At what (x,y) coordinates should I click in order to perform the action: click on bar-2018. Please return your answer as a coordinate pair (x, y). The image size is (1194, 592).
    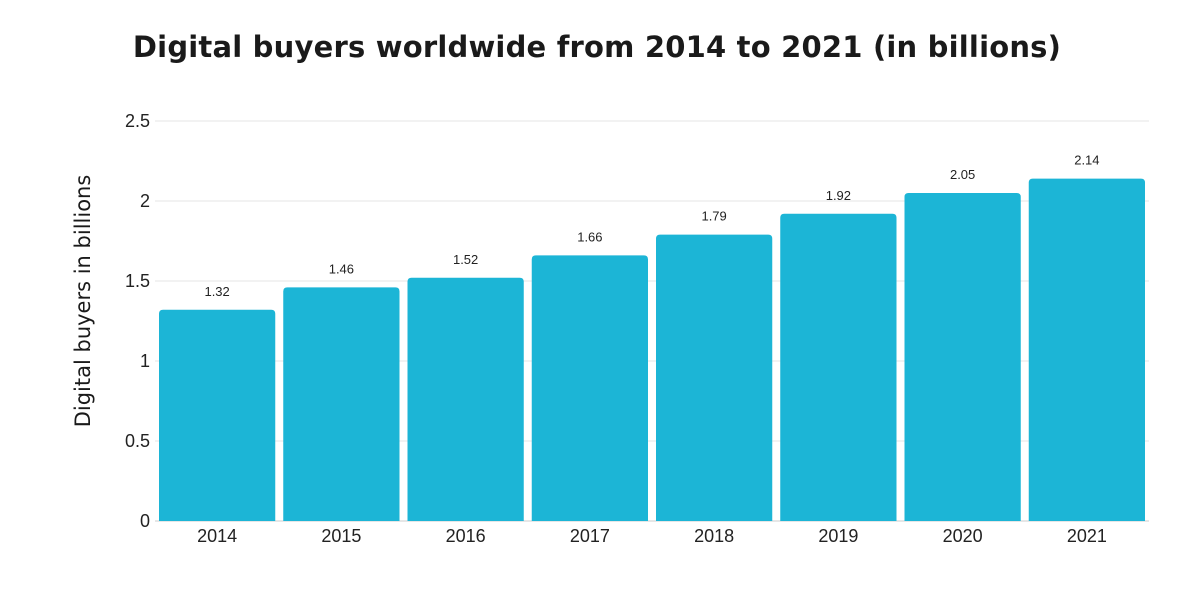
    Looking at the image, I should click on (714, 377).